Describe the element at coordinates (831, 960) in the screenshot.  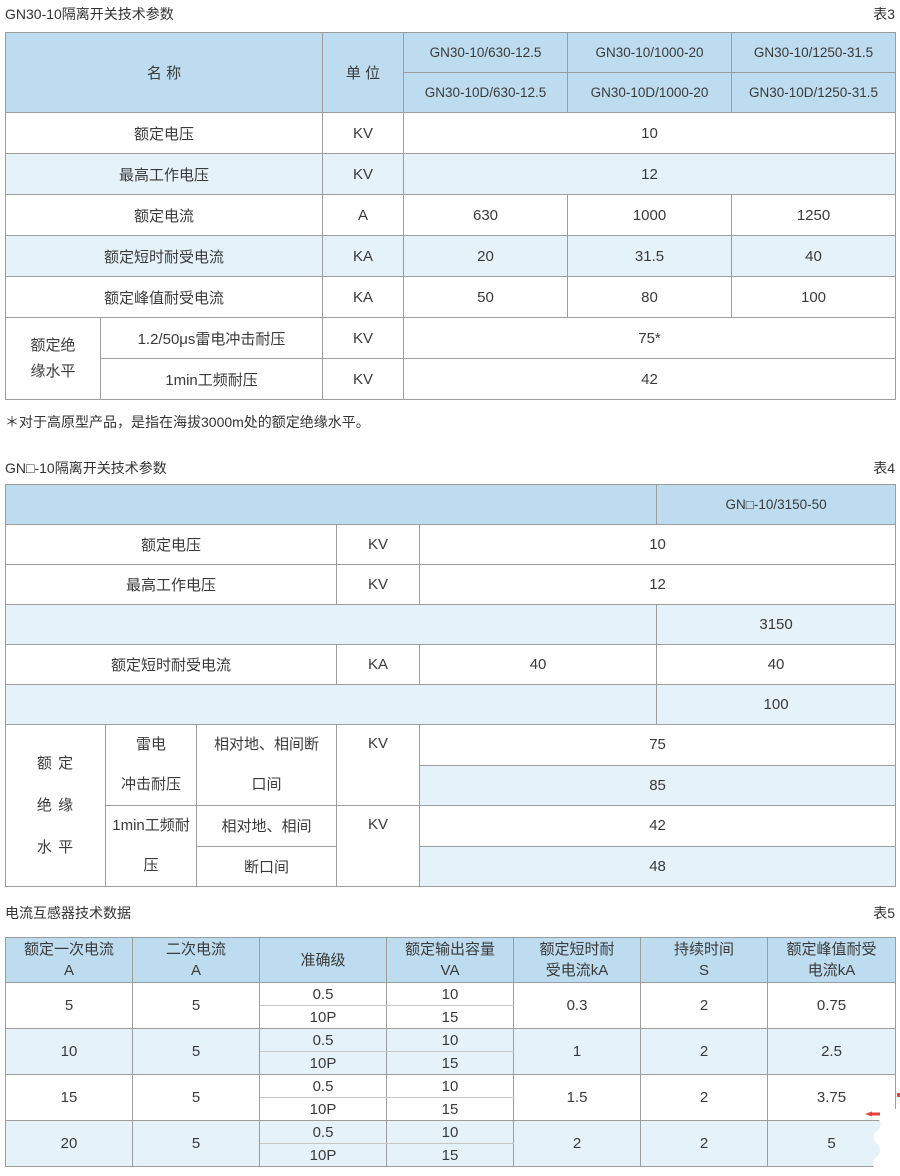
I see `t5-col-header: 额定峰值耐受 电流kA` at that location.